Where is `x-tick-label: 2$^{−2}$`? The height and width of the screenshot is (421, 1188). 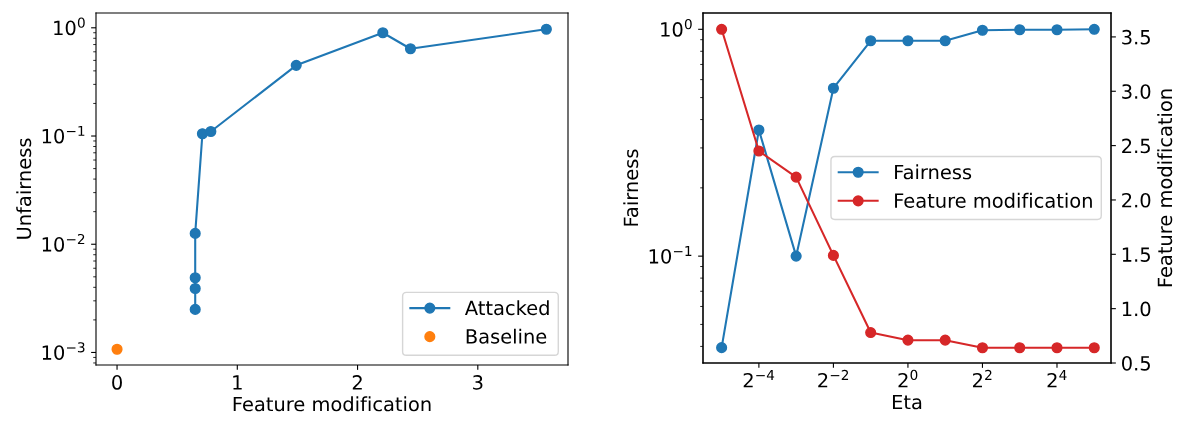
x-tick-label: 2$^{−2}$ is located at coordinates (833, 378).